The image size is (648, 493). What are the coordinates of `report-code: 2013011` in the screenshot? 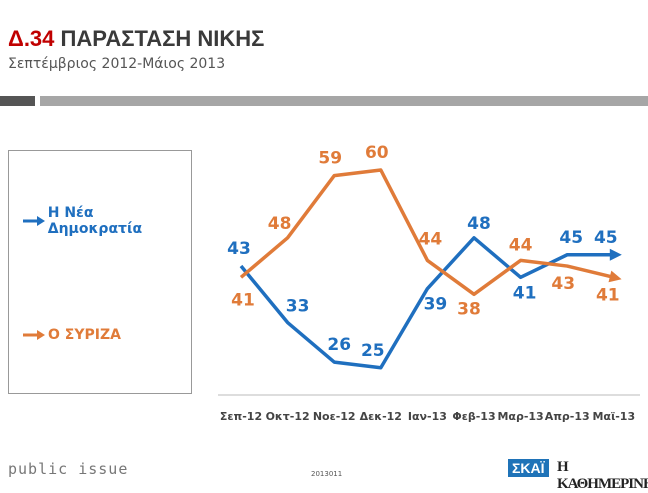 It's located at (326, 474).